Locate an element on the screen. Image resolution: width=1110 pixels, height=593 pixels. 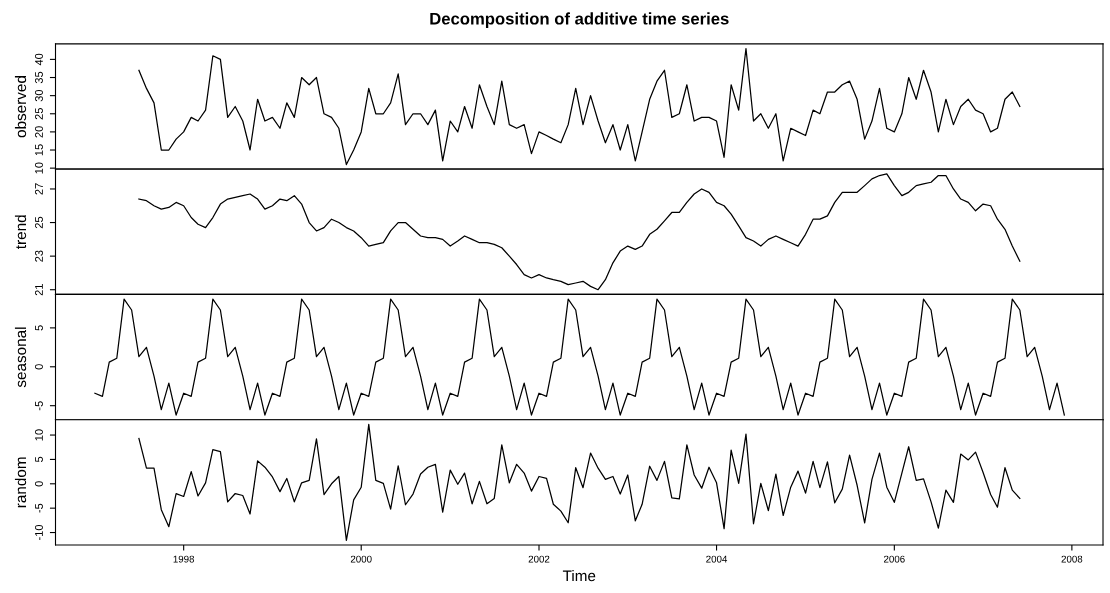
y-axis-title: observed is located at coordinates (20, 107).